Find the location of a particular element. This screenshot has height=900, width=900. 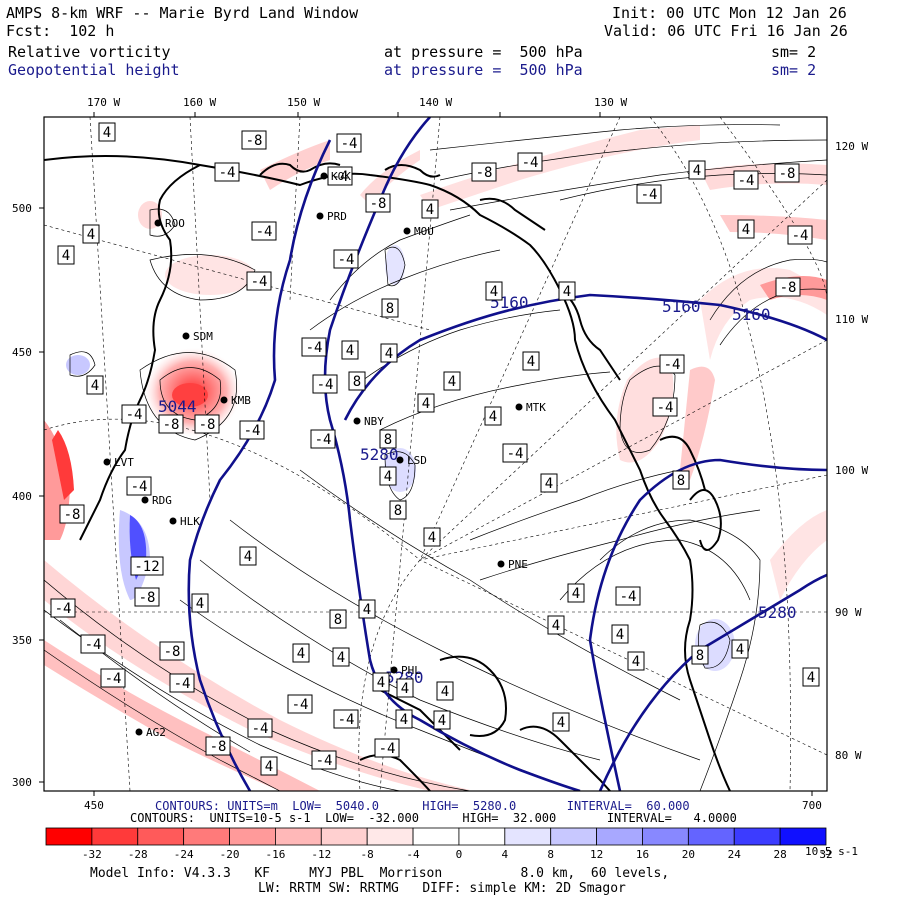

right-lon-label: 100 W is located at coordinates (851, 470).